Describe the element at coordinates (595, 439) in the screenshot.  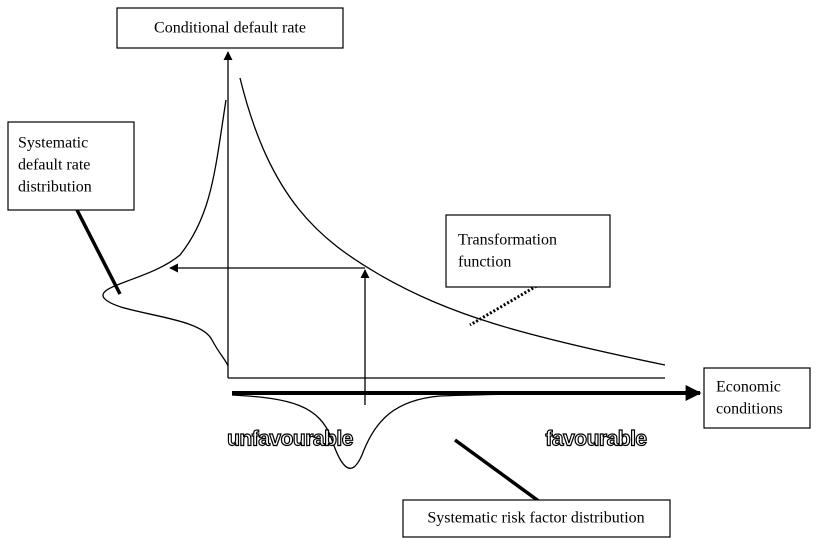
I see `favourable-label: favourable` at that location.